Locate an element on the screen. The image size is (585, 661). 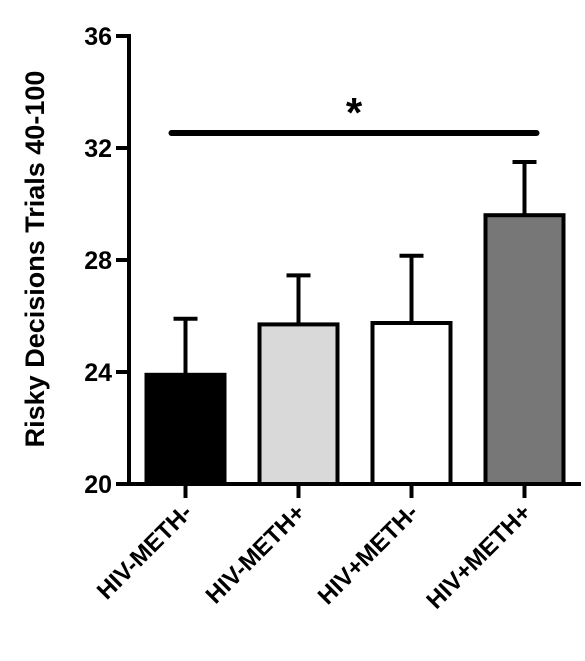
y-tick-label: 32 is located at coordinates (98, 149).